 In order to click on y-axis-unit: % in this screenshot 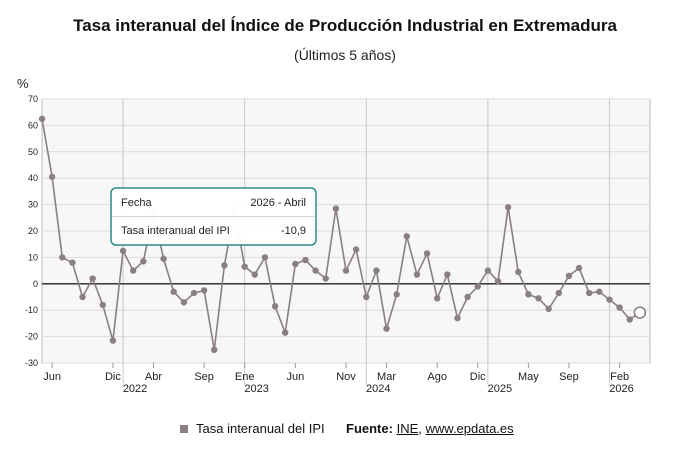, I will do `click(23, 83)`.